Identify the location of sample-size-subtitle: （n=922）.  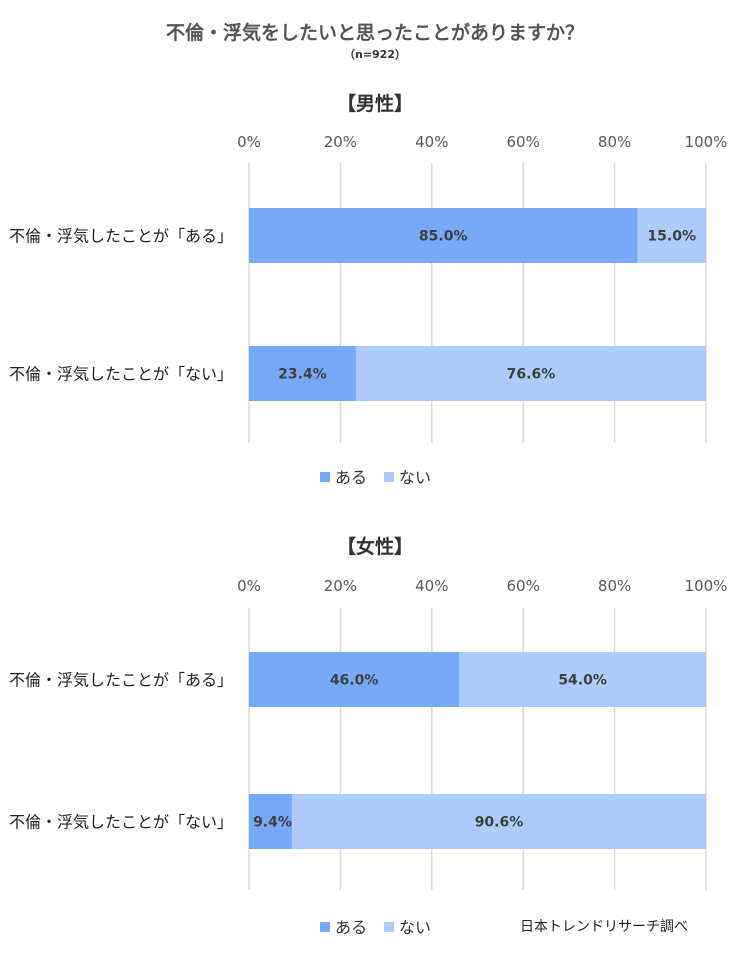
(374, 54).